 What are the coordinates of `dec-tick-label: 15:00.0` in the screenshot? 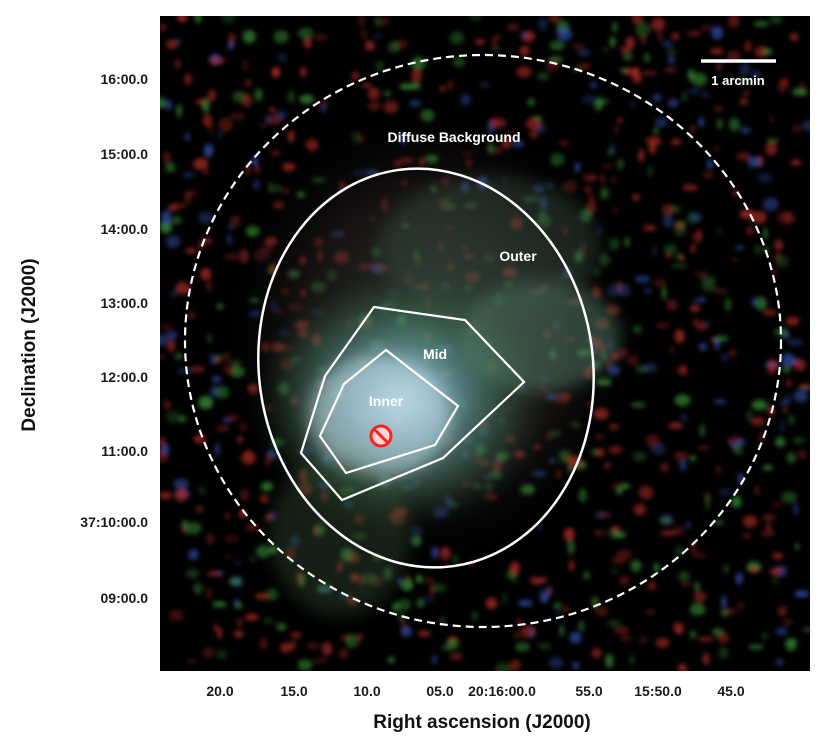 It's located at (124, 154).